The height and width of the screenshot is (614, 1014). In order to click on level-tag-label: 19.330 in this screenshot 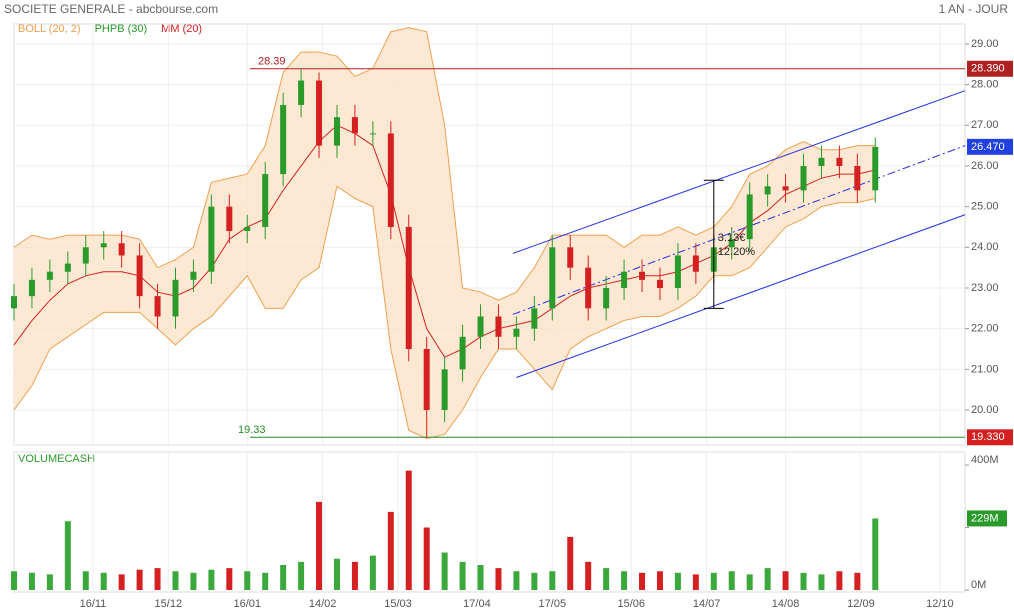, I will do `click(988, 437)`.